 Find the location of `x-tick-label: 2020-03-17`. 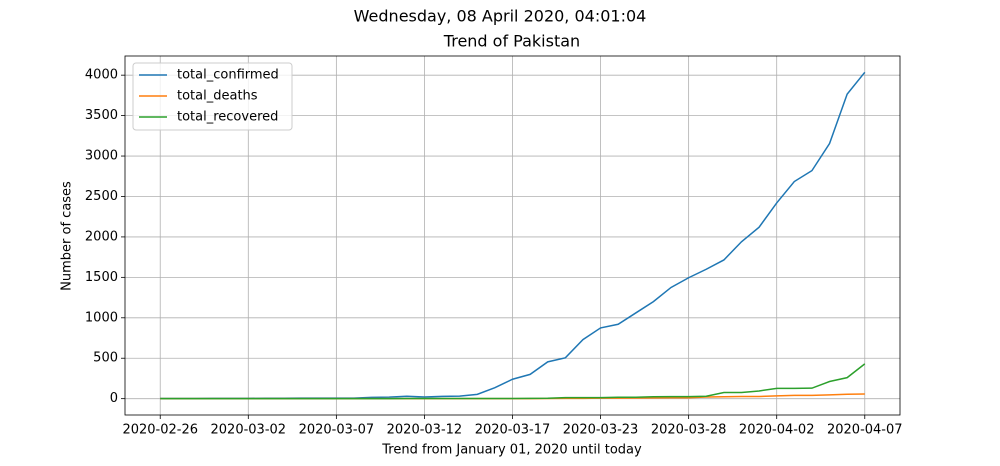

x-tick-label: 2020-03-17 is located at coordinates (513, 430).